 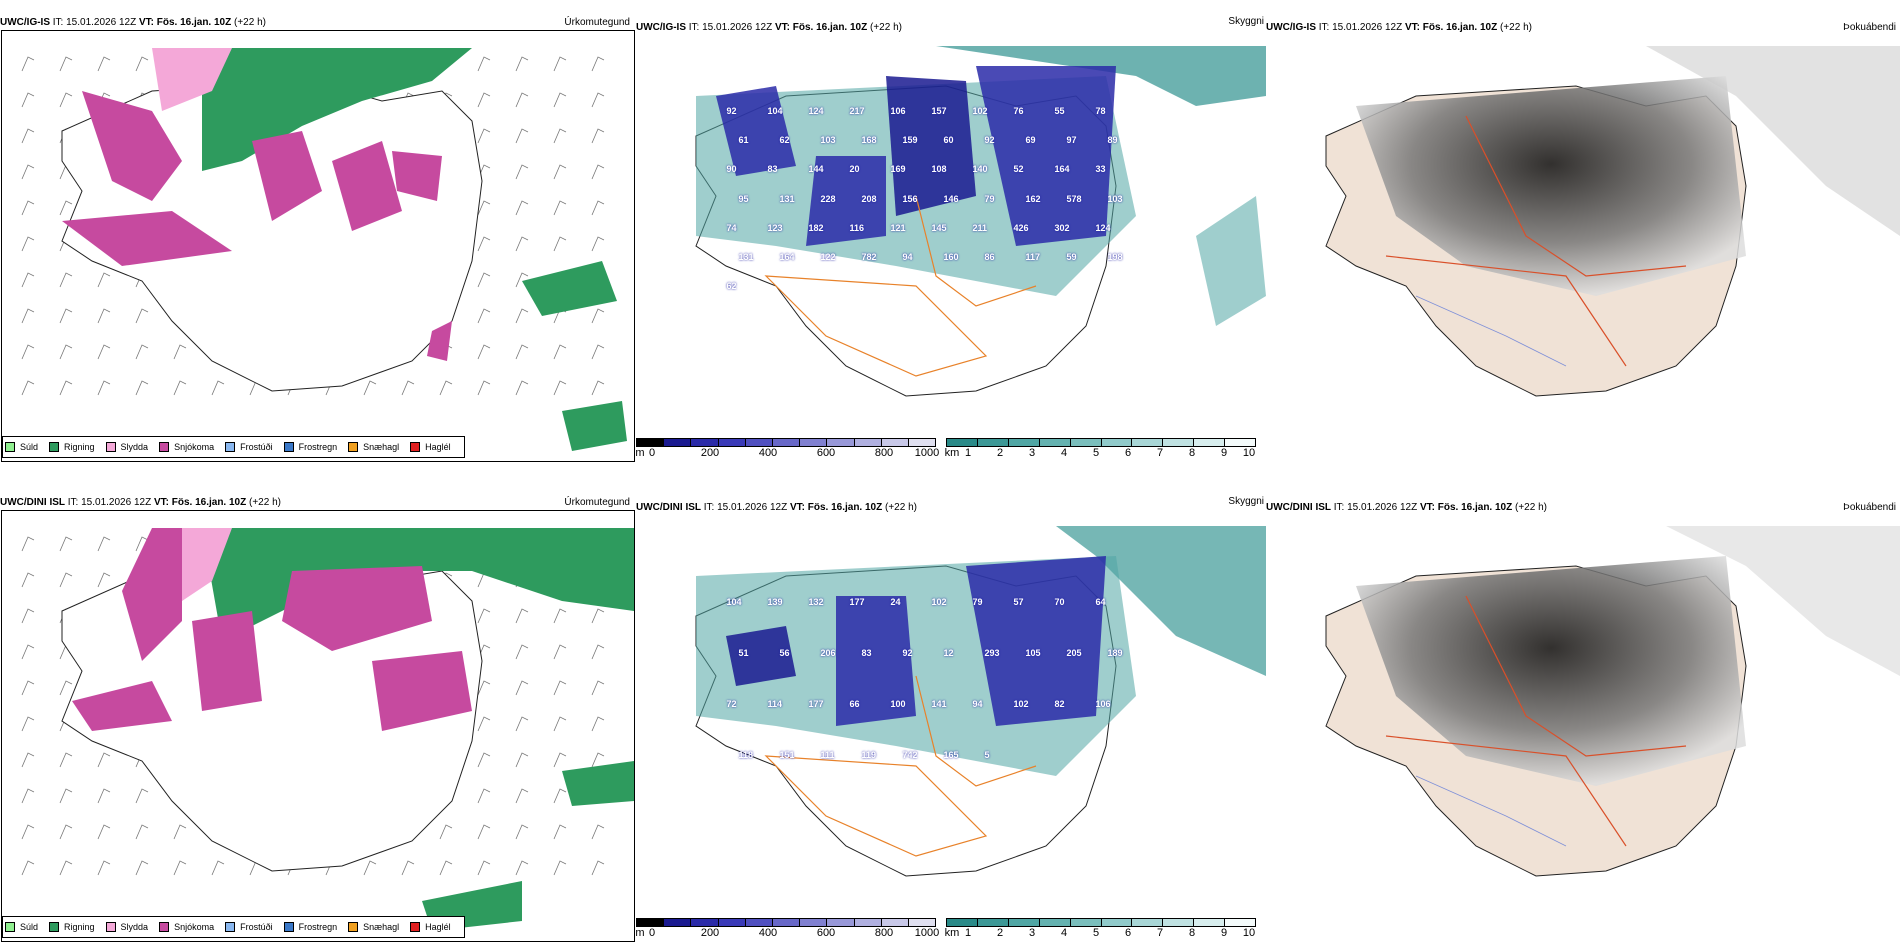 What do you see at coordinates (1074, 652) in the screenshot?
I see `value-label: 205` at bounding box center [1074, 652].